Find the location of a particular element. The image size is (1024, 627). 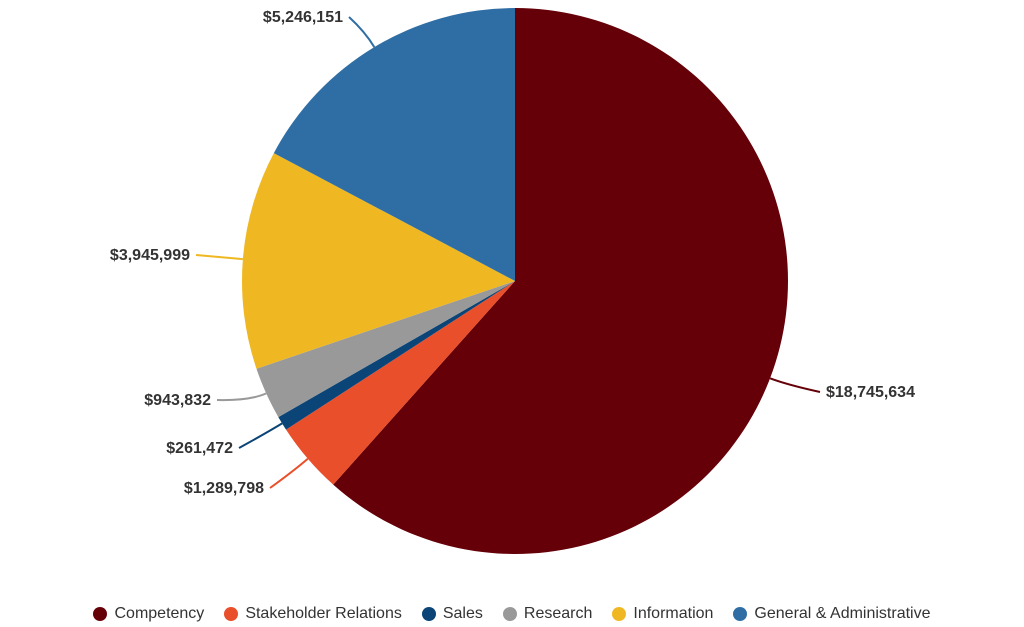

legend-item-stakeholder-relations: Stakeholder Relations is located at coordinates (313, 614).